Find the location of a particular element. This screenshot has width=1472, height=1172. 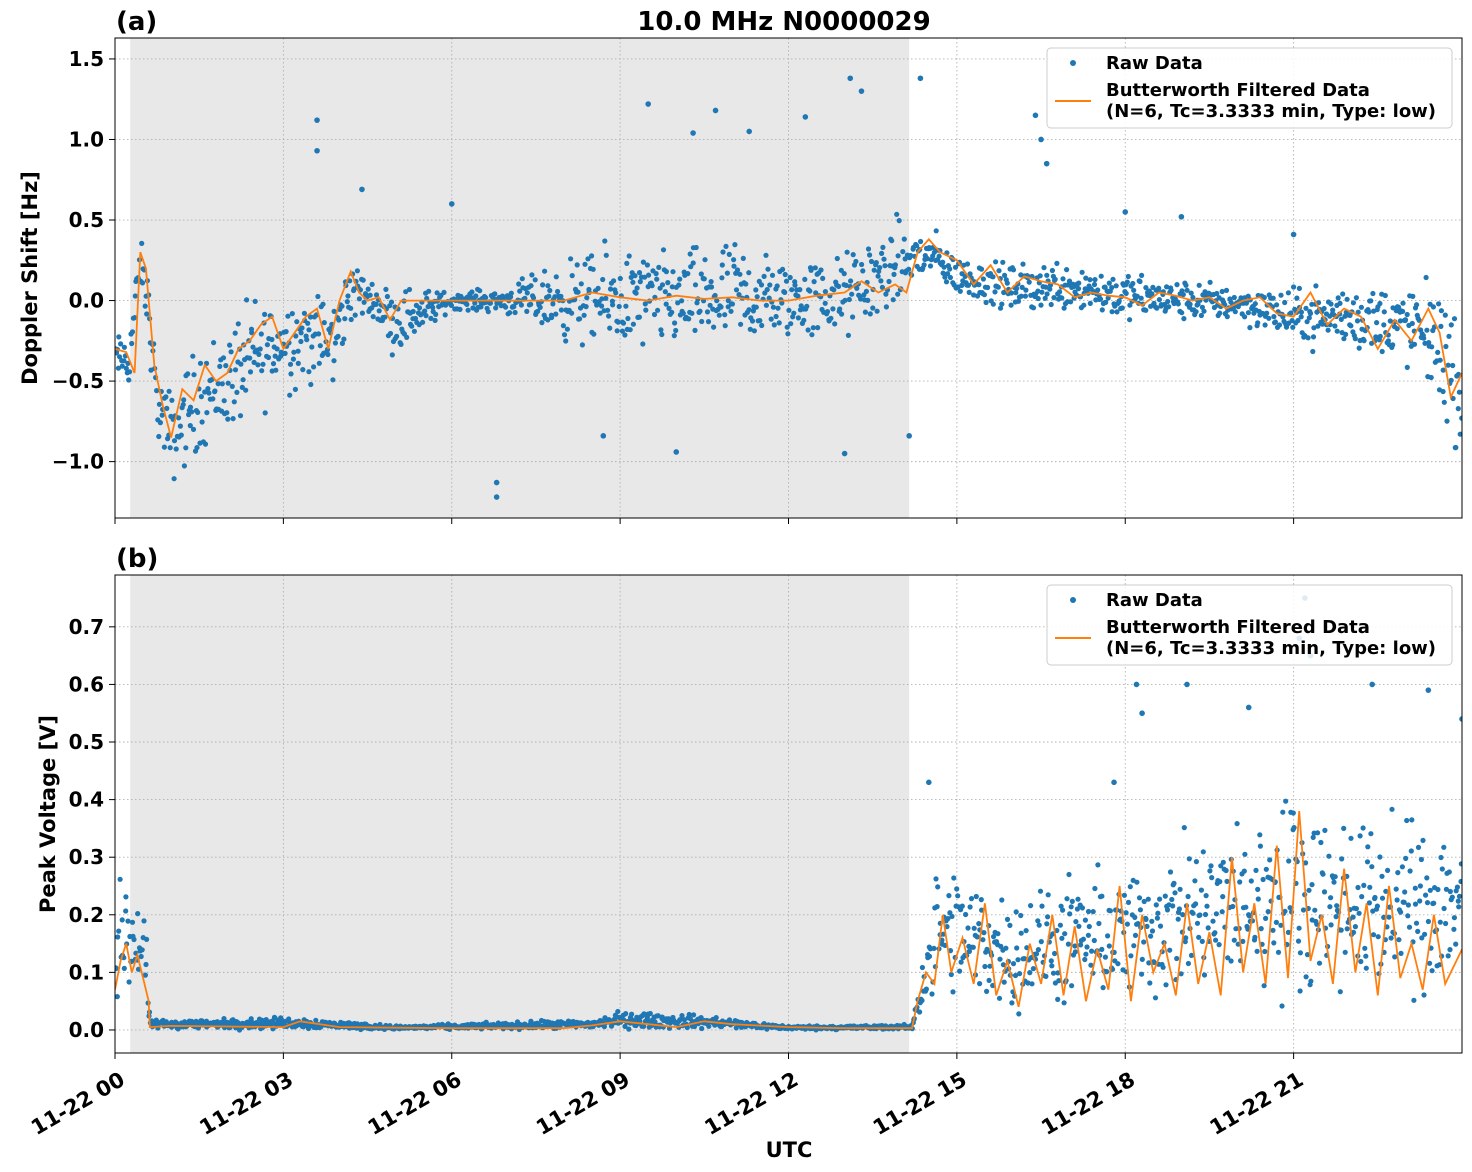

y-tick-label: 0.4 is located at coordinates (86, 800).